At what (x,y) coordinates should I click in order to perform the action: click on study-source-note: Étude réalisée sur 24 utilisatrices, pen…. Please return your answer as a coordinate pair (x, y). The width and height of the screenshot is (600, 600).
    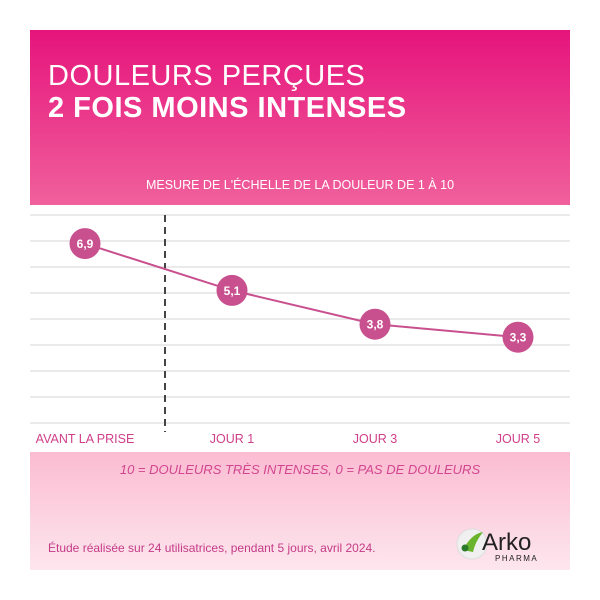
    Looking at the image, I should click on (212, 548).